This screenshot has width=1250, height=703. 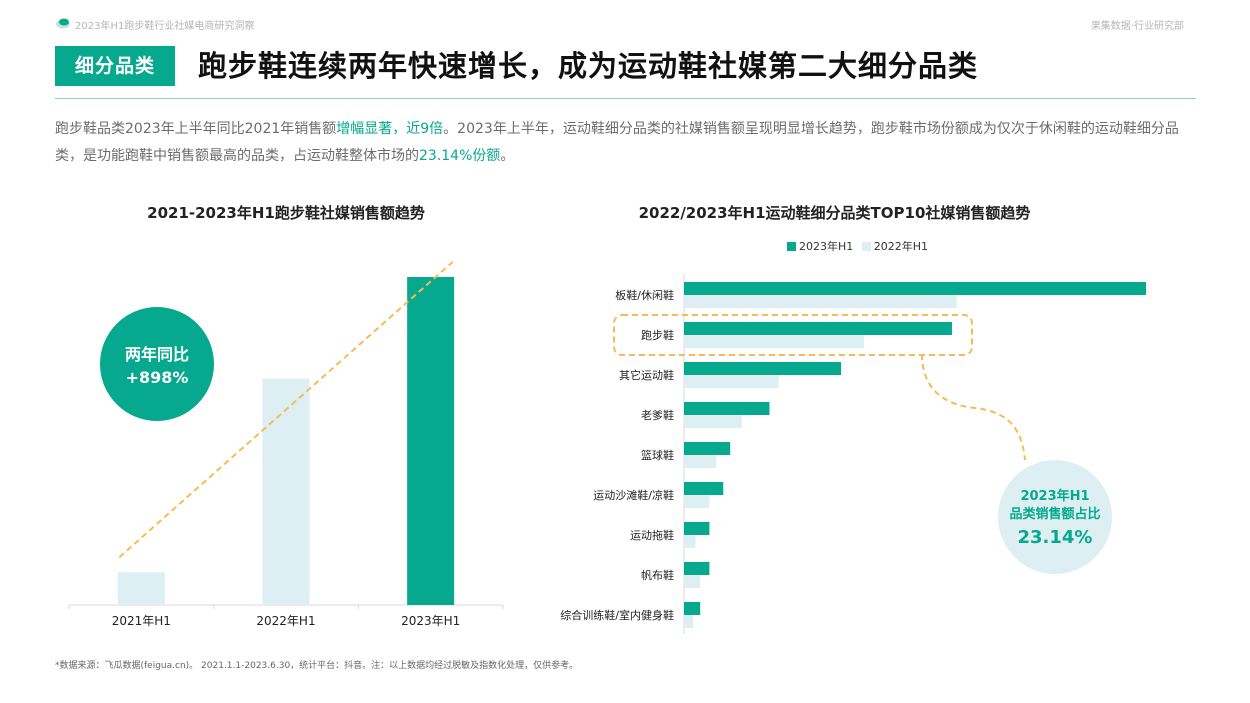 I want to click on bar-2023-运动沙滩鞋/凉鞋, so click(x=704, y=488).